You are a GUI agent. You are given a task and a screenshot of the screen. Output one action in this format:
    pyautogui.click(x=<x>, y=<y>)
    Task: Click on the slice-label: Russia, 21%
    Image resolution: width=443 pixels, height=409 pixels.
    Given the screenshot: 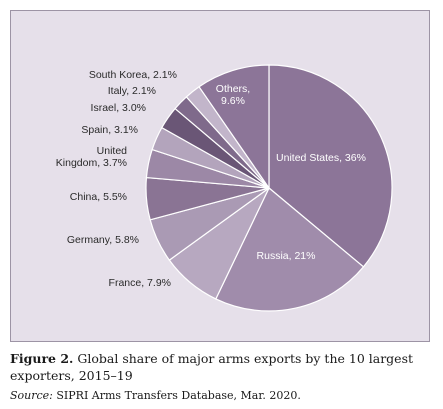 What is the action you would take?
    pyautogui.click(x=286, y=256)
    